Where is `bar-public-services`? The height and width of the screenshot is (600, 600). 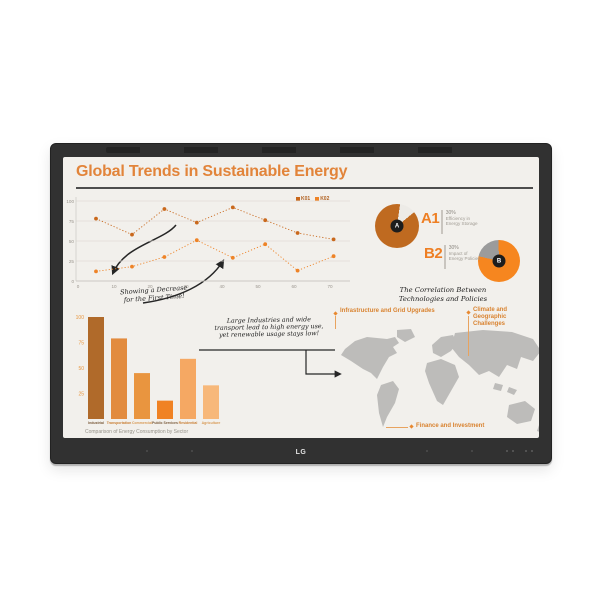 bar-public-services is located at coordinates (165, 409).